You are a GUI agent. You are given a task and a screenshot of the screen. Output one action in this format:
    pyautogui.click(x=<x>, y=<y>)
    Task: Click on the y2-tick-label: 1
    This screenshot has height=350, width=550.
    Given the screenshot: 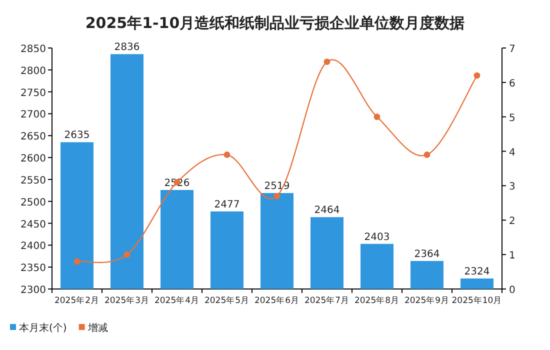 What is the action you would take?
    pyautogui.click(x=512, y=256)
    